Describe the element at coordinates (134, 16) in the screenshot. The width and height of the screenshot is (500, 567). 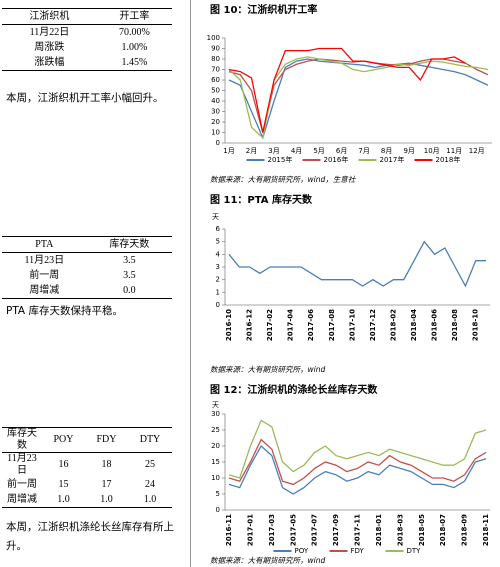
I see `table-cell: 开工率` at that location.